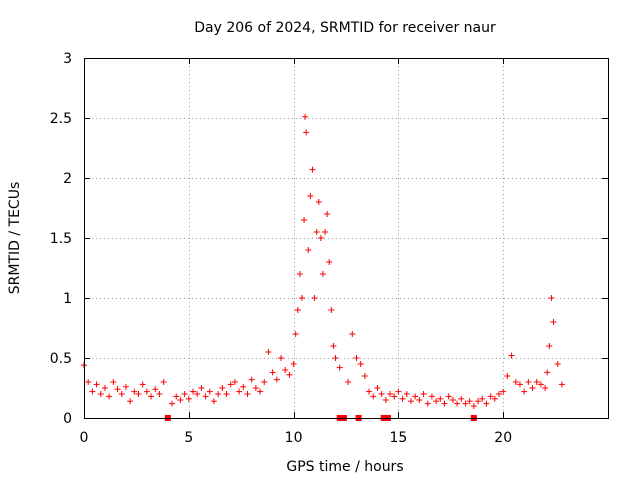  Describe the element at coordinates (67, 59) in the screenshot. I see `y-tick-label: 3` at that location.